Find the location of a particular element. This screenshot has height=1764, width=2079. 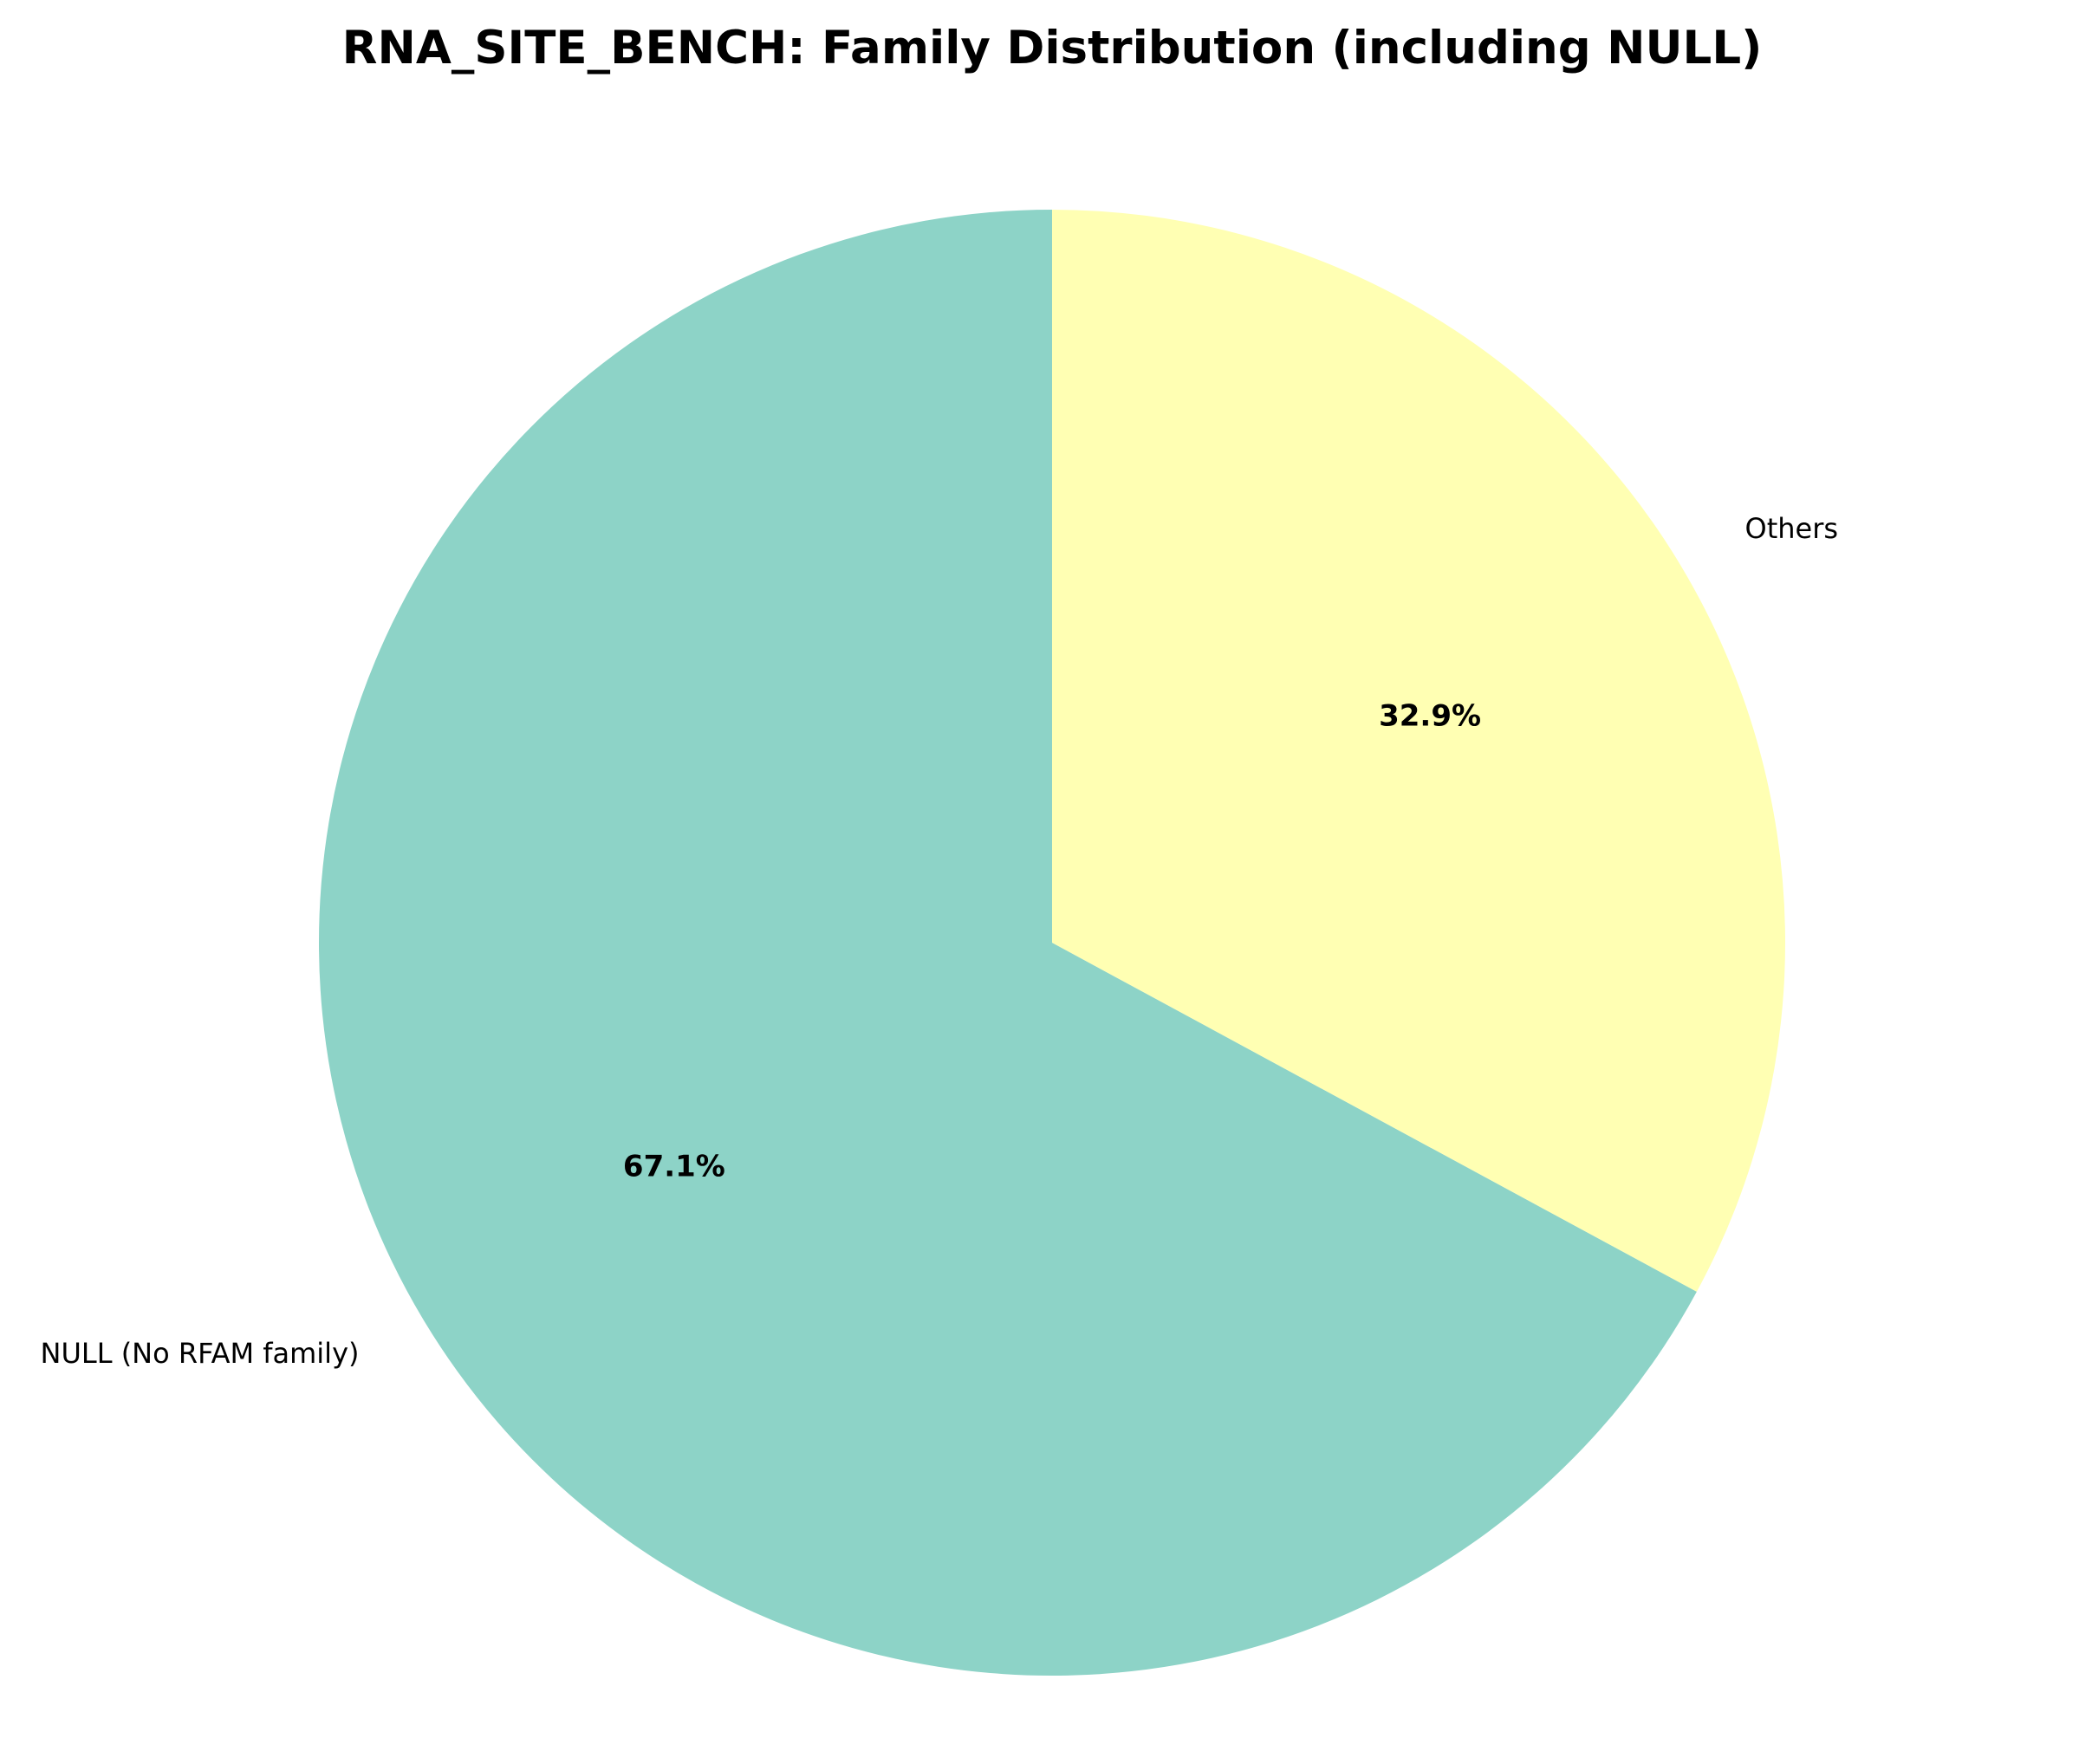

slice-label-null-no-rfam-family: NULL (No RFAM family) is located at coordinates (201, 1353).